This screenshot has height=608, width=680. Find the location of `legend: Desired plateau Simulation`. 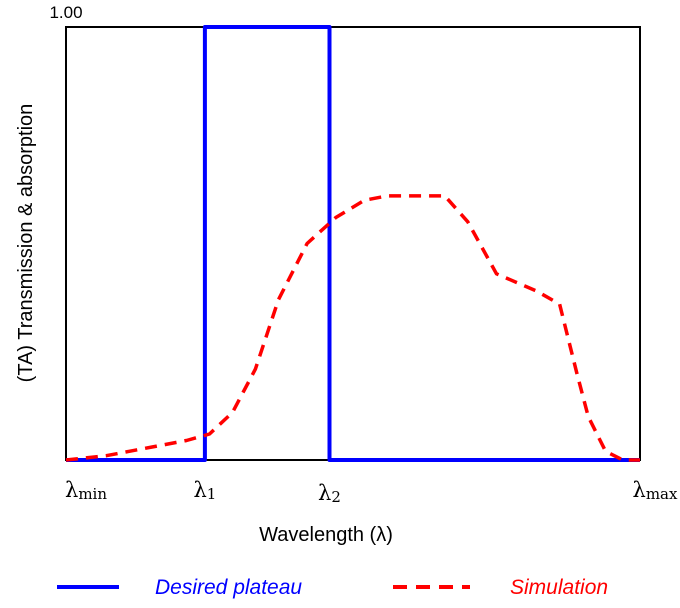

legend: Desired plateau Simulation is located at coordinates (332, 587).